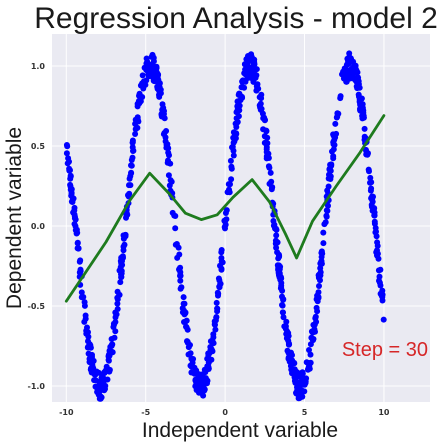  I want to click on x-tick-label: -5, so click(145, 412).